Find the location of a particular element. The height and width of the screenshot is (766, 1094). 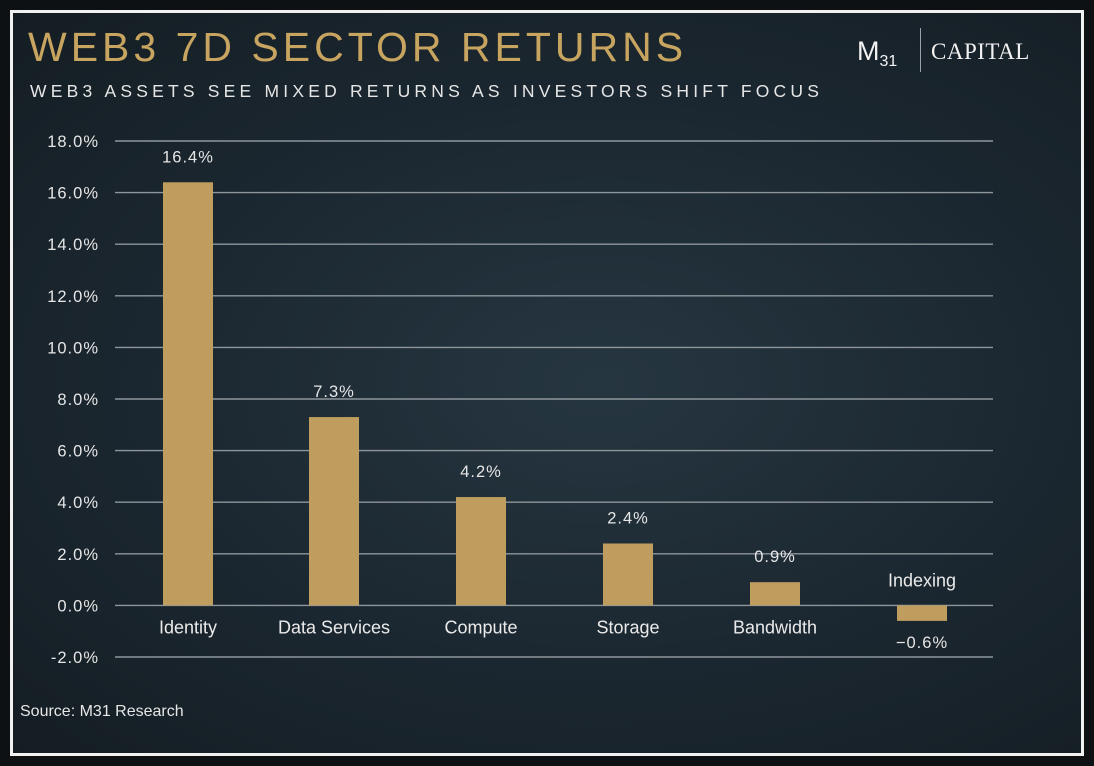

y-tick-label: 4.0% is located at coordinates (78, 503).